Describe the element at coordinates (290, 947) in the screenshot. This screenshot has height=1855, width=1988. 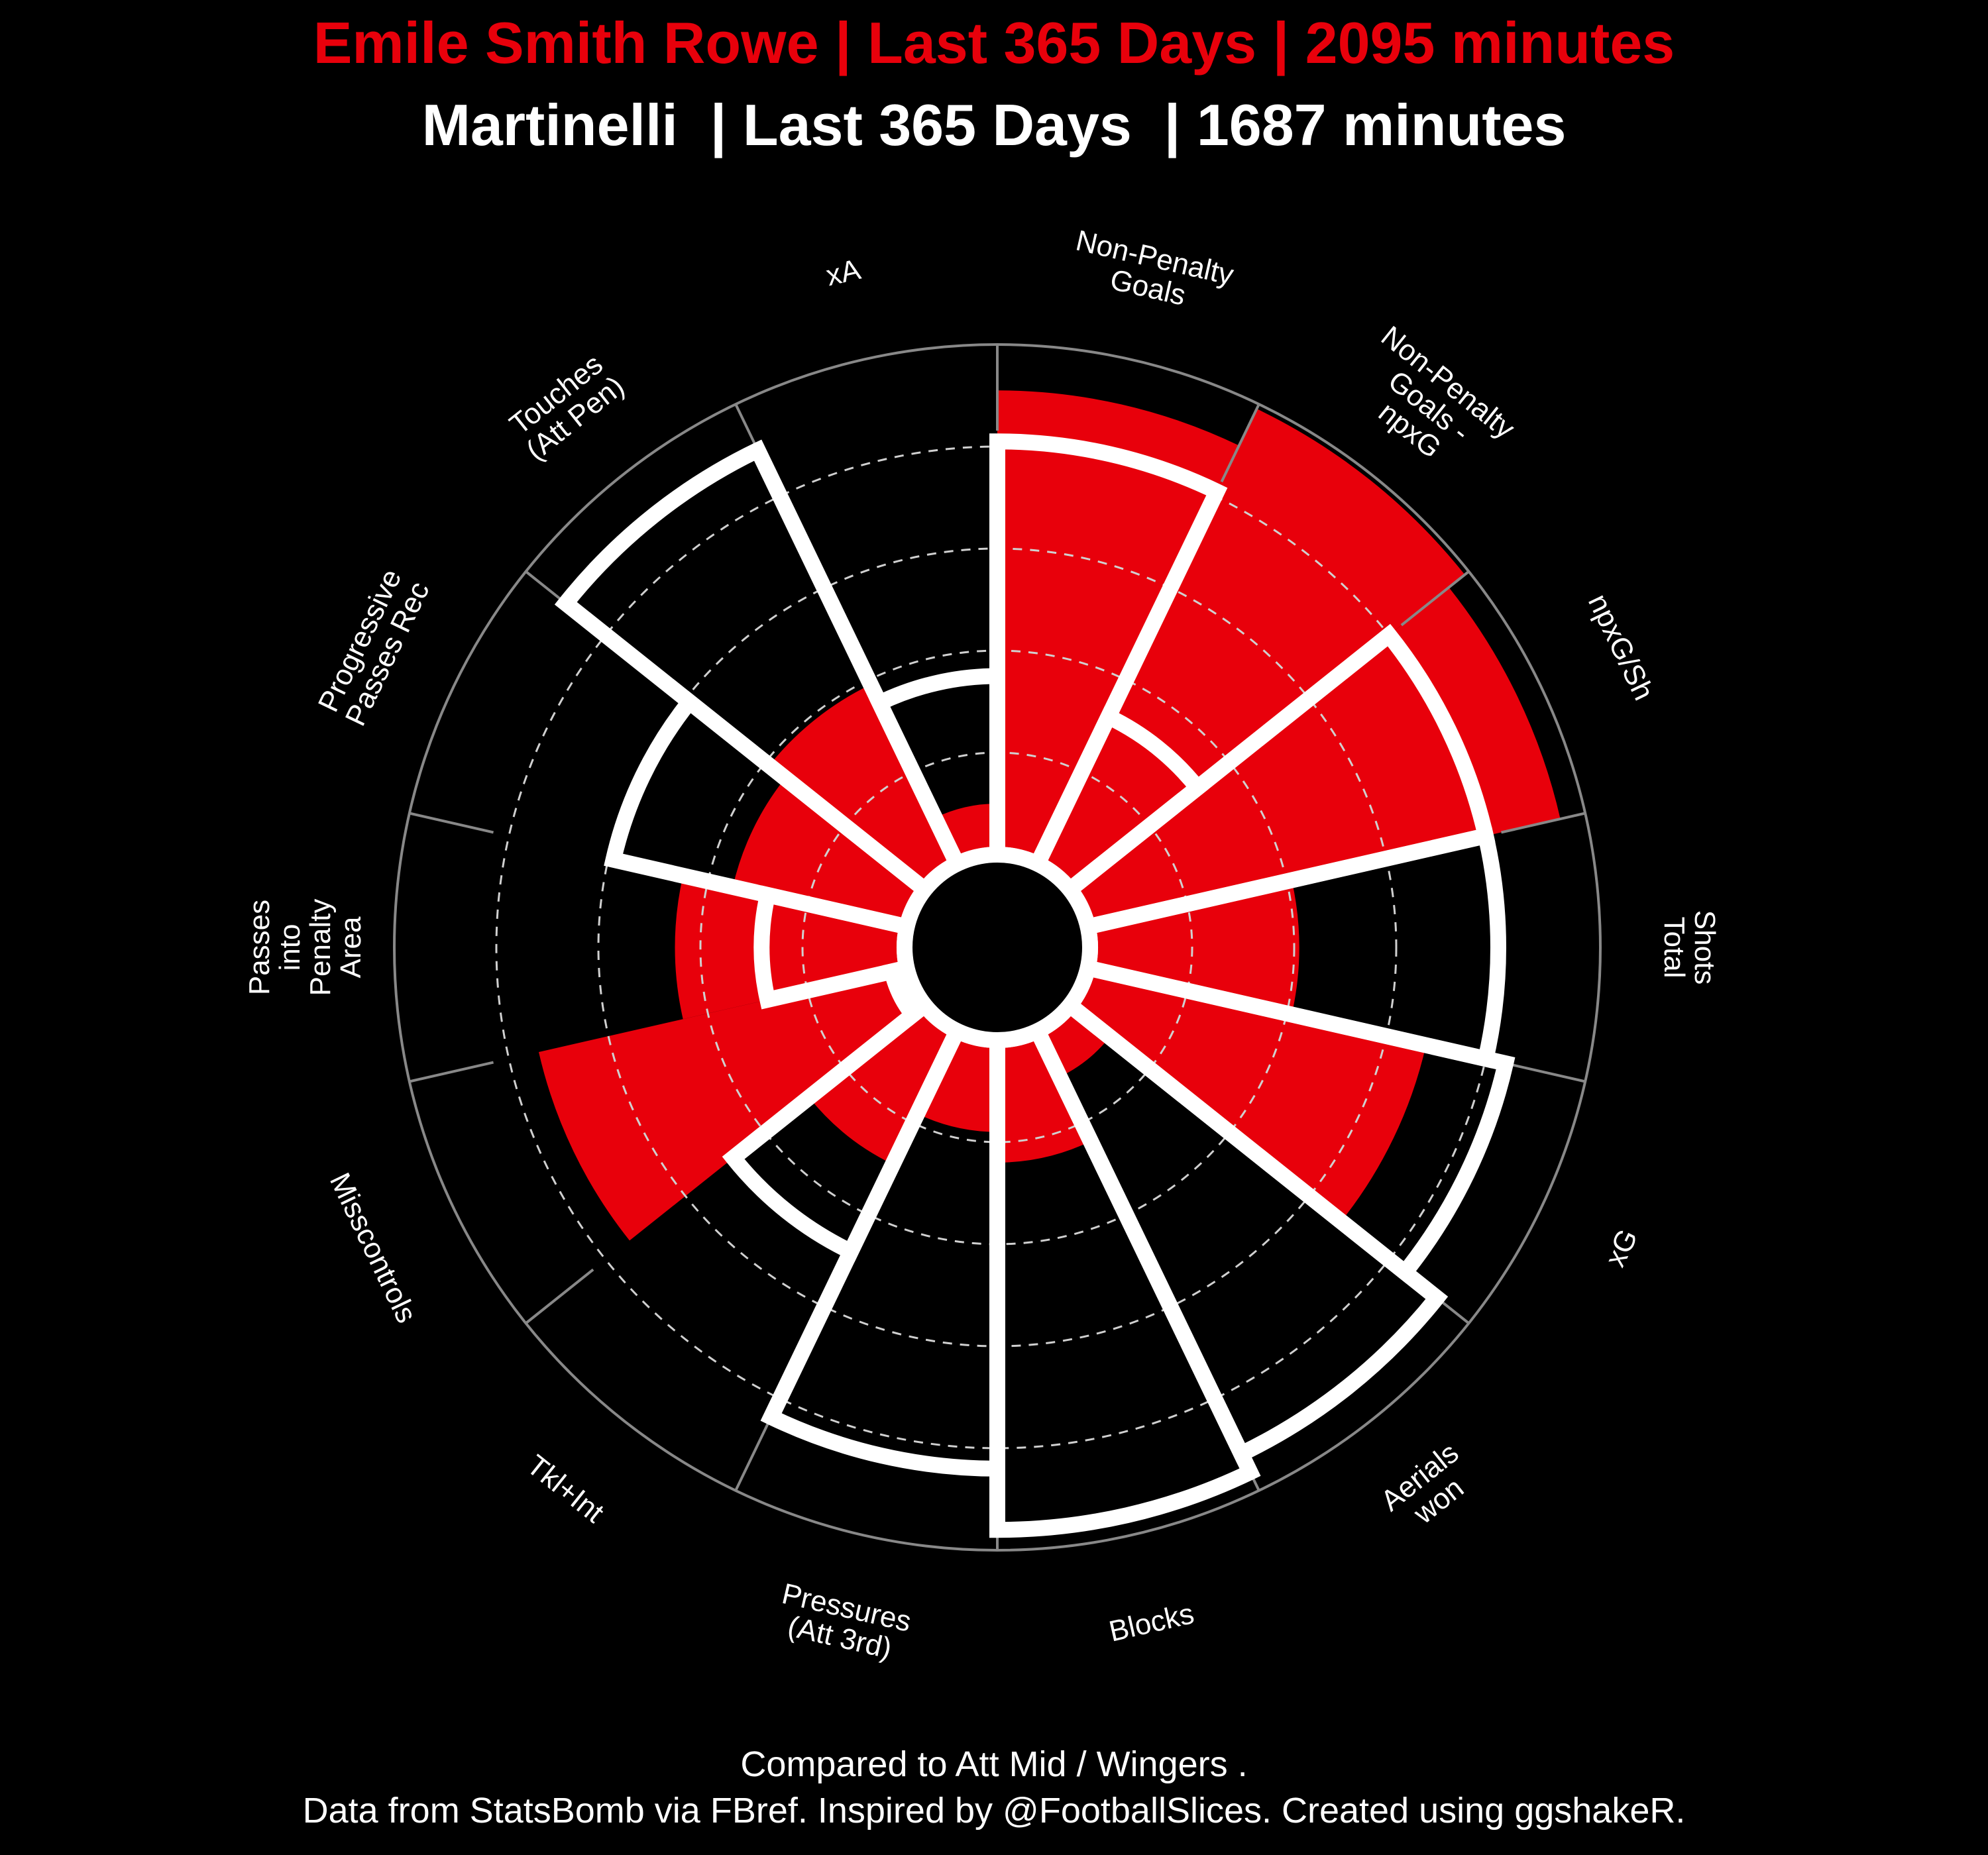
I see `category-label-line: into` at that location.